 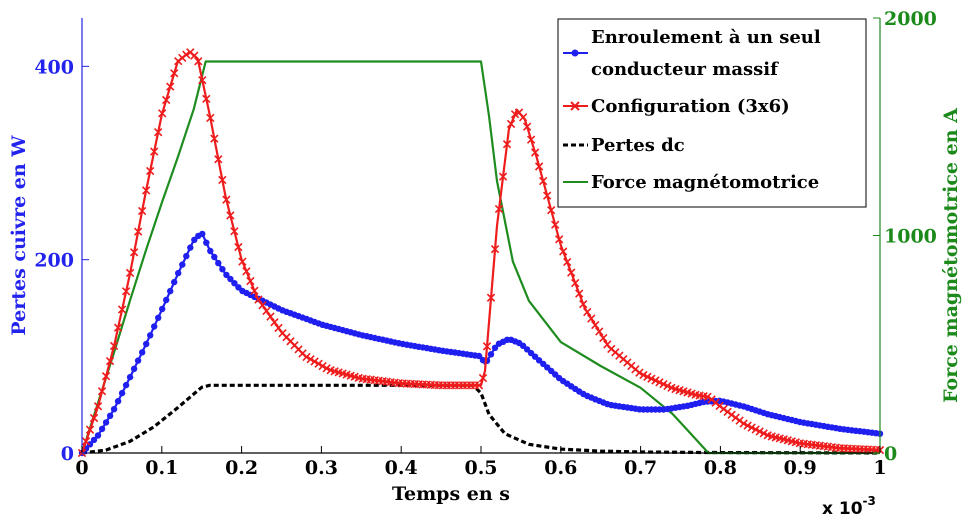 I want to click on x-tick-label: 0.5, so click(x=480, y=468).